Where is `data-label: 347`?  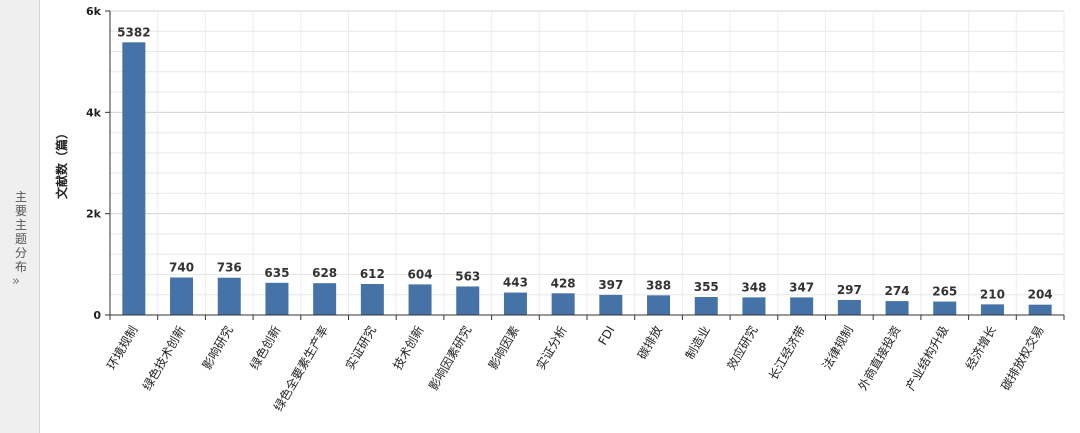
data-label: 347 is located at coordinates (801, 287).